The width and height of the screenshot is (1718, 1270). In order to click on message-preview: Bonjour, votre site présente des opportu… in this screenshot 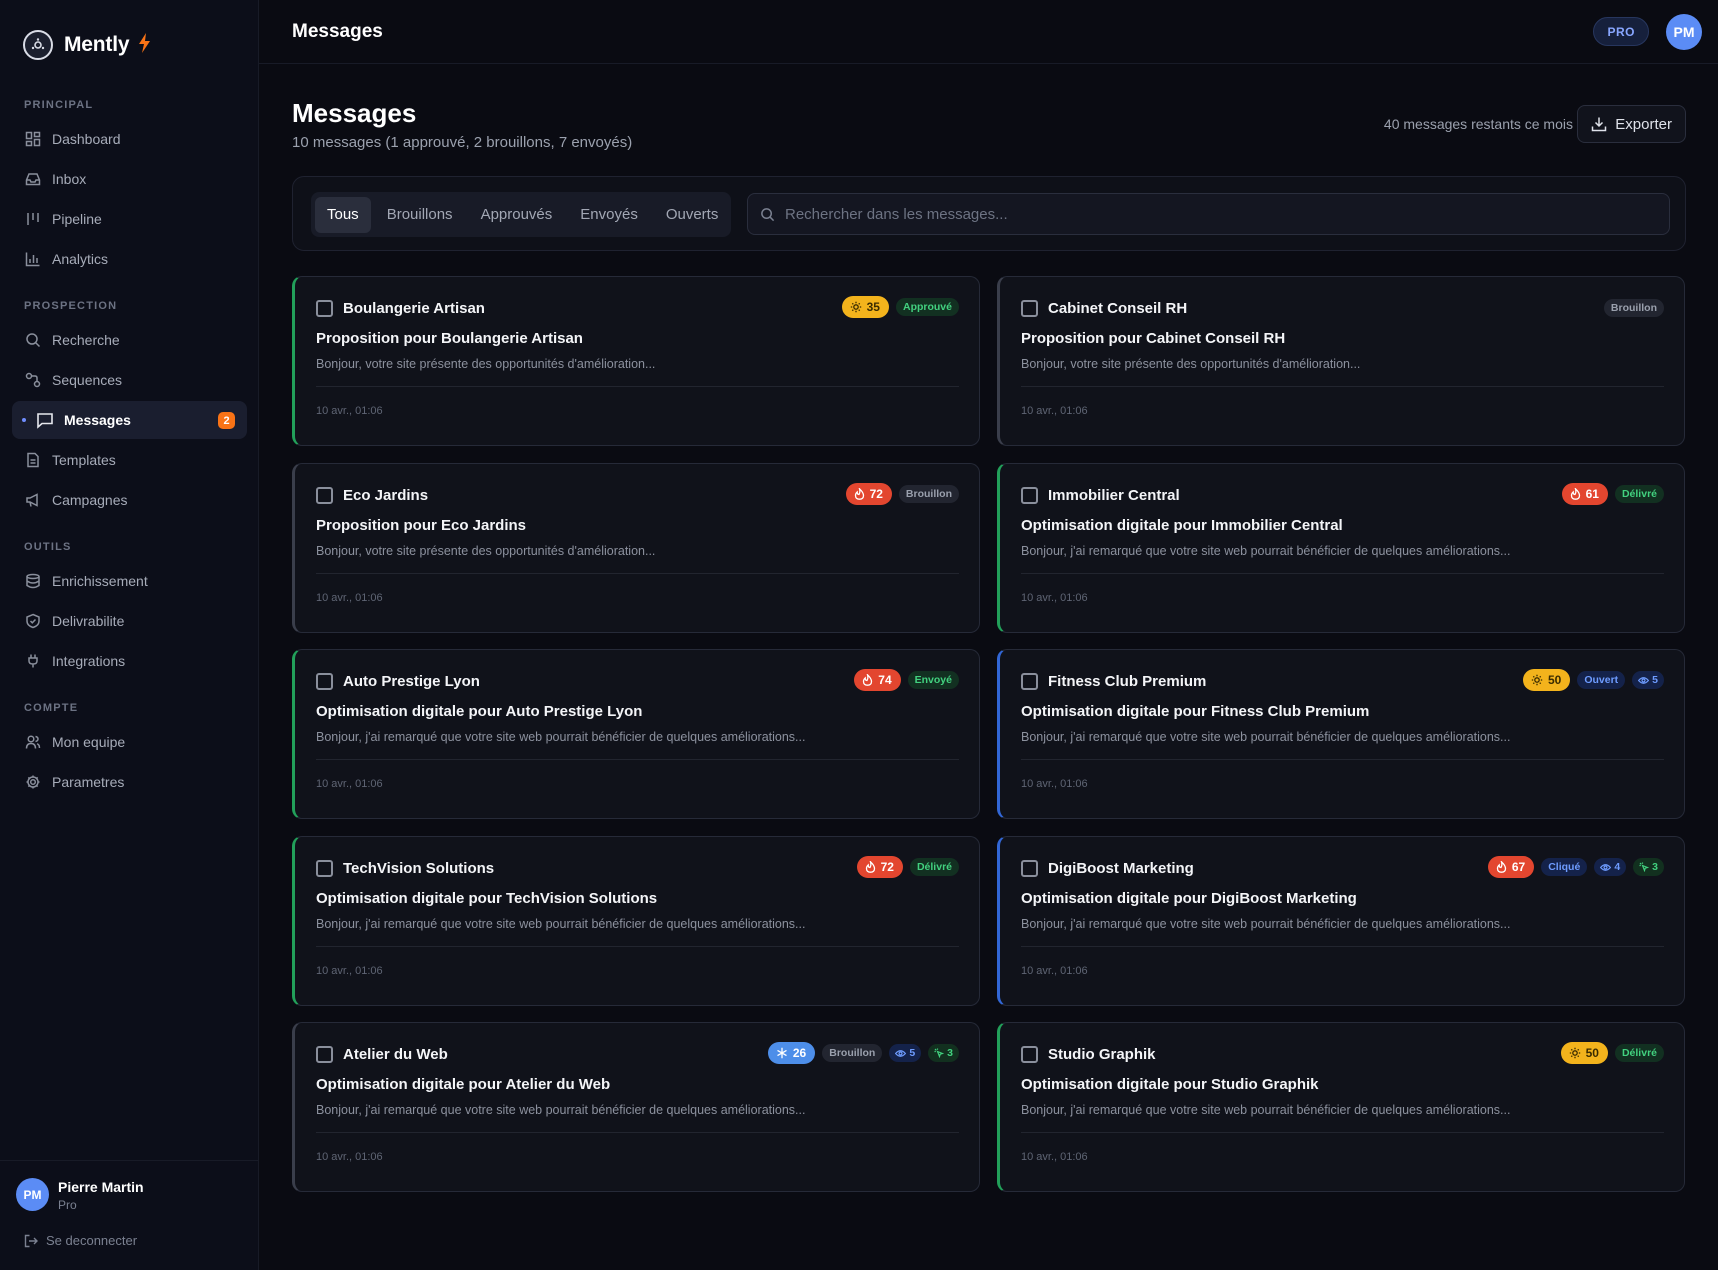, I will do `click(486, 551)`.